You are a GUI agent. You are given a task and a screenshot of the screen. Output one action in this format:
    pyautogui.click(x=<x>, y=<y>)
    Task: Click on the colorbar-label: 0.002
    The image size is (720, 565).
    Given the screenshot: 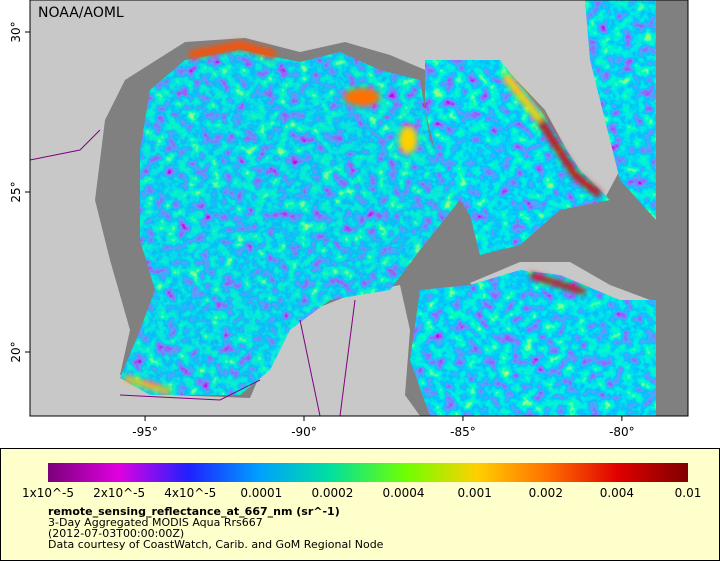 What is the action you would take?
    pyautogui.click(x=546, y=493)
    